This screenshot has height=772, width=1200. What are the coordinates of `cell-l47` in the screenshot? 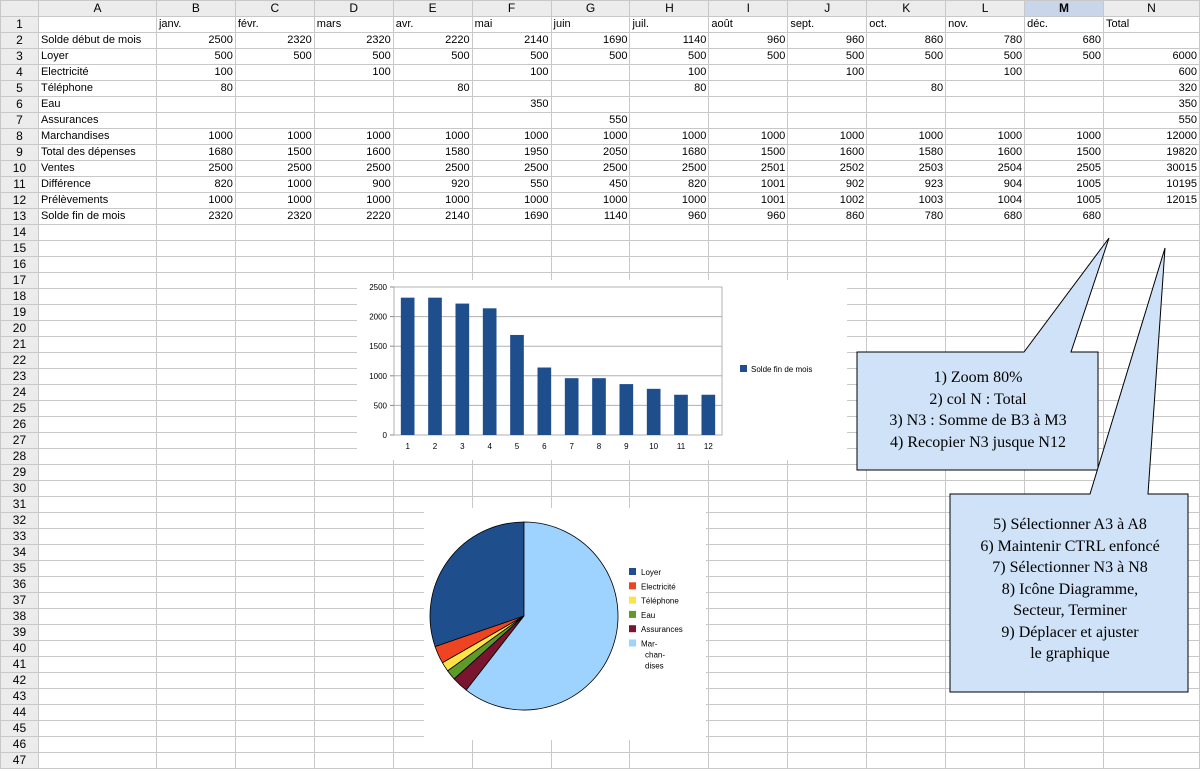 It's located at (985, 760).